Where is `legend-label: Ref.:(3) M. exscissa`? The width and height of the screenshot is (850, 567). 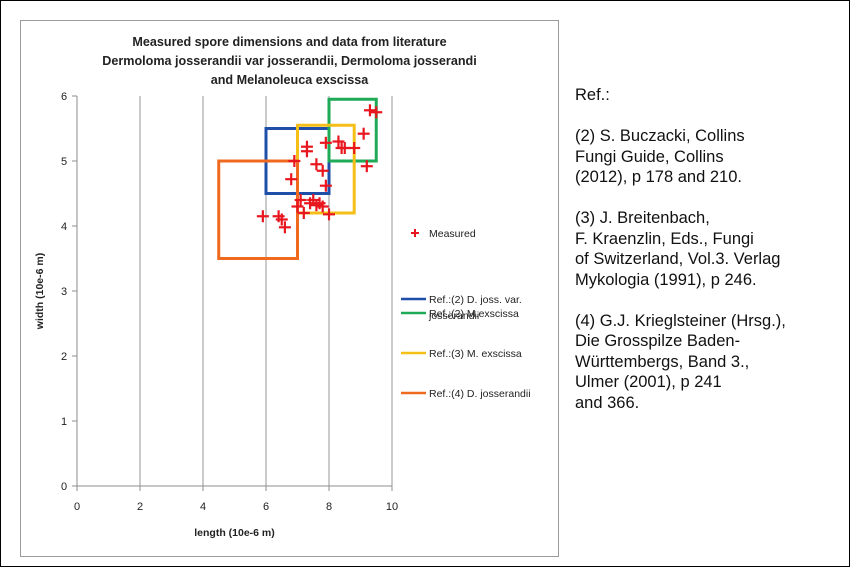 legend-label: Ref.:(3) M. exscissa is located at coordinates (475, 354).